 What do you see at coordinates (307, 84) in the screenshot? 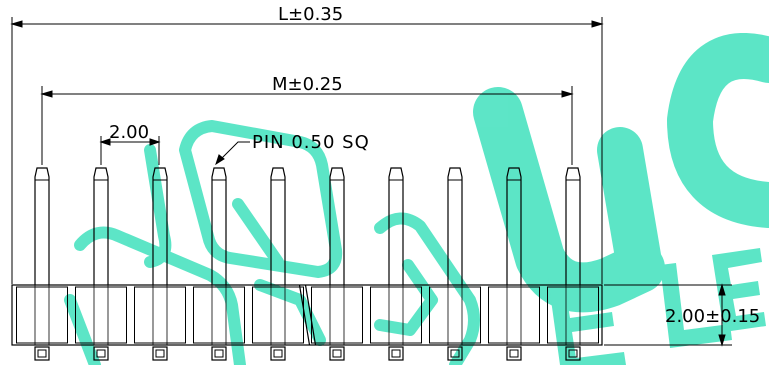
I see `outer-pin-span-label: M±0.25` at bounding box center [307, 84].